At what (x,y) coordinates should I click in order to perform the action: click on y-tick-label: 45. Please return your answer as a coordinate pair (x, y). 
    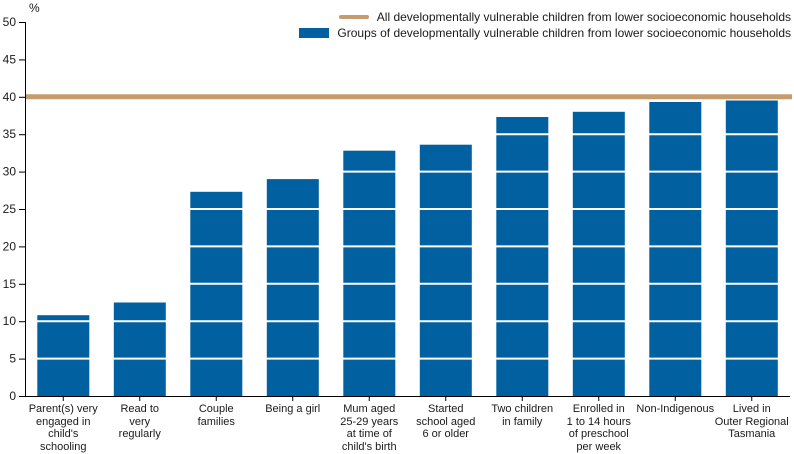
    Looking at the image, I should click on (10, 59).